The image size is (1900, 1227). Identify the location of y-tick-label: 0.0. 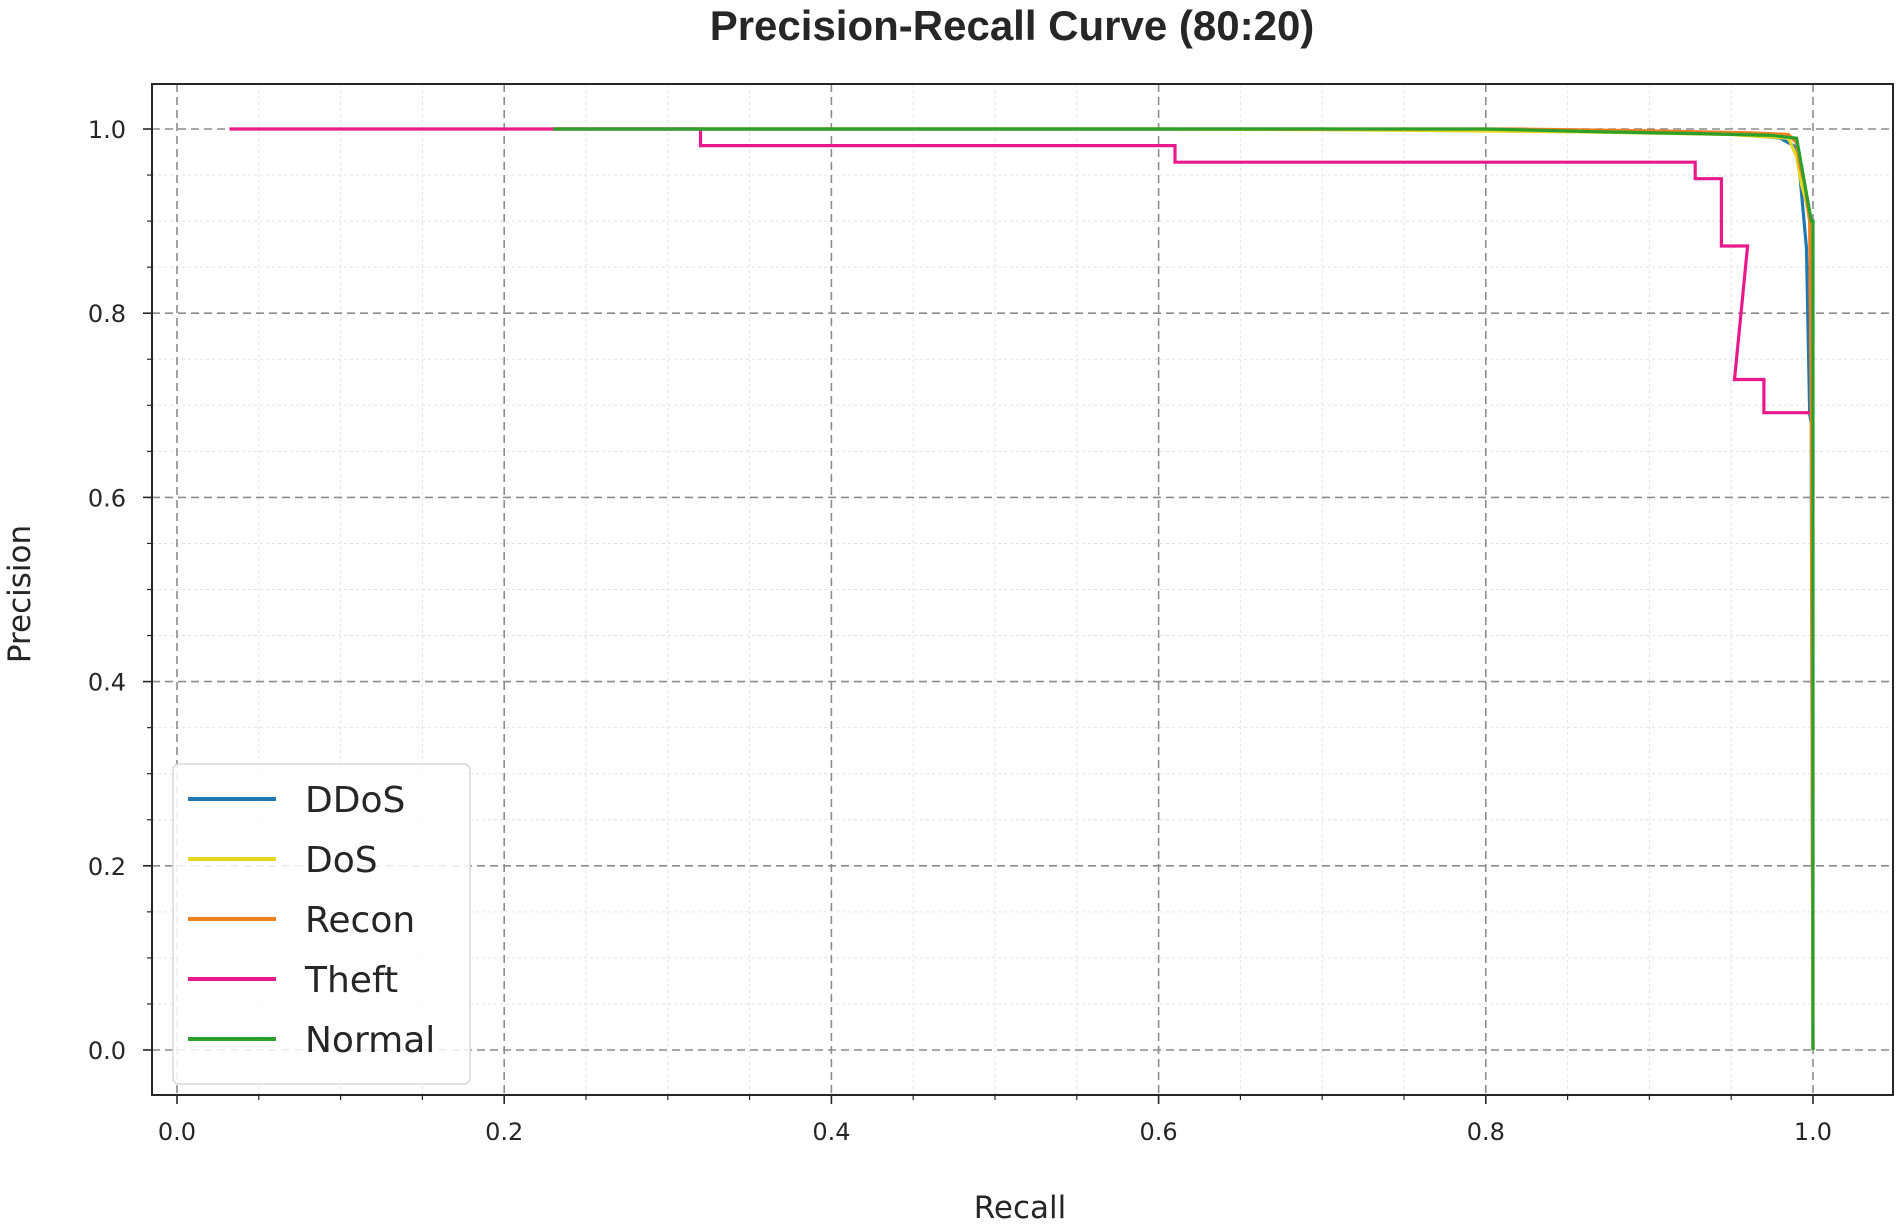
(107, 1051).